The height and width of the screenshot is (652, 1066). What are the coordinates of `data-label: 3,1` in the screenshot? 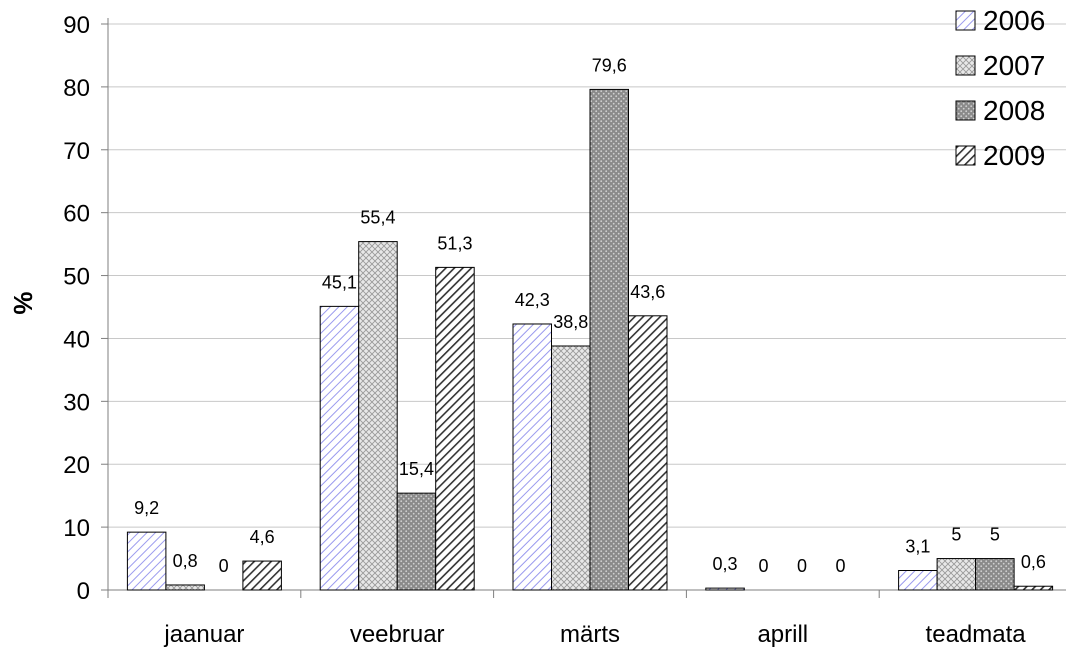 It's located at (917, 547).